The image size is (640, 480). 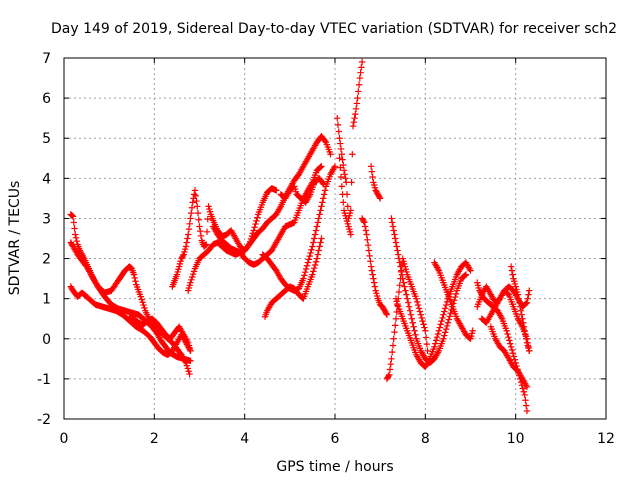 What do you see at coordinates (606, 439) in the screenshot?
I see `x-tick-label: 12` at bounding box center [606, 439].